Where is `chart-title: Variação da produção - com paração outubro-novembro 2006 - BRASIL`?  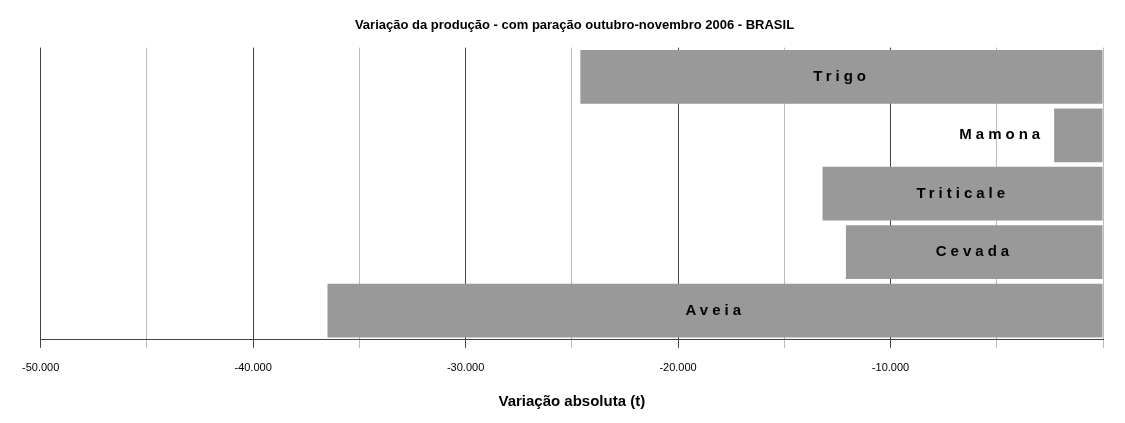
chart-title: Variação da produção - com paração outubro-novembro 2006 - BRASIL is located at coordinates (574, 25).